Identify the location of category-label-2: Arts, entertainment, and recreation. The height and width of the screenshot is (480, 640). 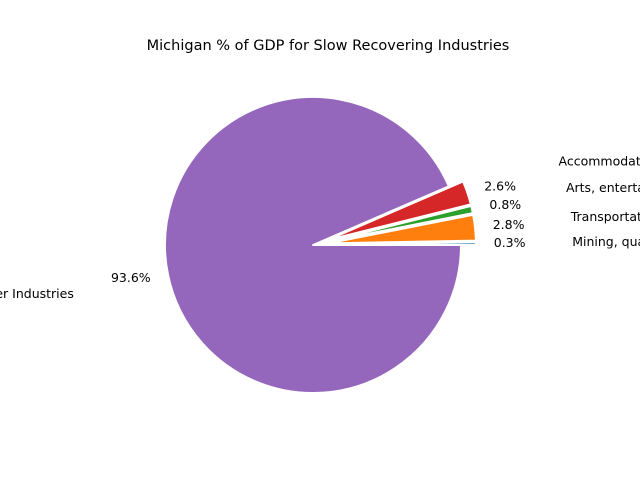
(603, 187).